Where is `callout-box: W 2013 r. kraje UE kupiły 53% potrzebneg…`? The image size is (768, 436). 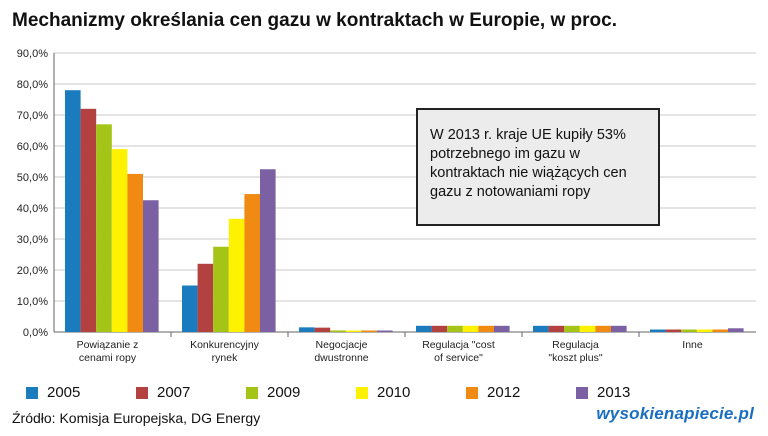
callout-box: W 2013 r. kraje UE kupiły 53% potrzebneg… is located at coordinates (538, 167).